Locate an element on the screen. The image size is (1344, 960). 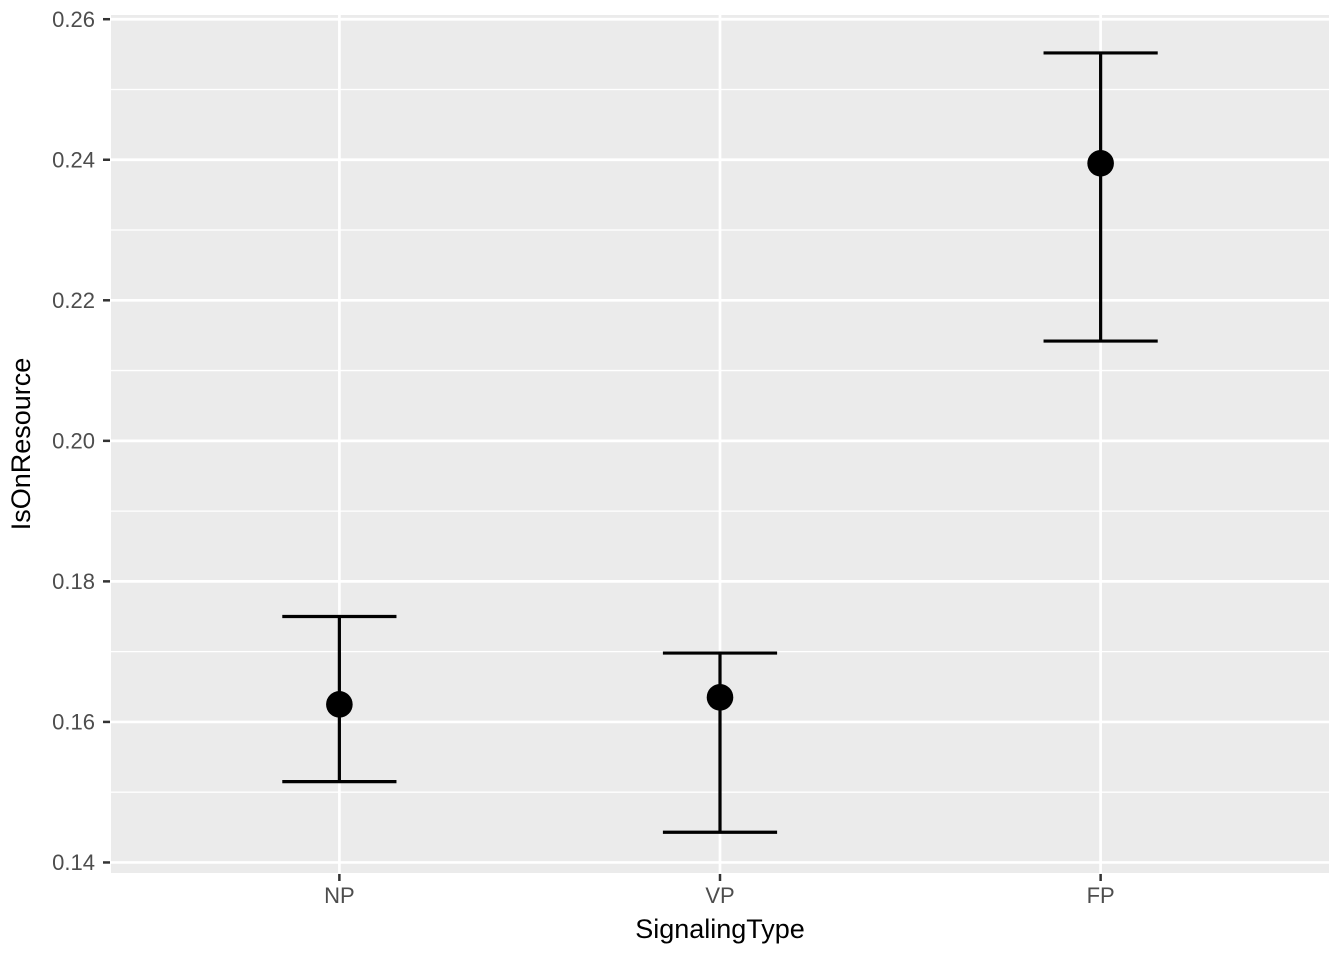
x-tick-label: NP is located at coordinates (339, 895).